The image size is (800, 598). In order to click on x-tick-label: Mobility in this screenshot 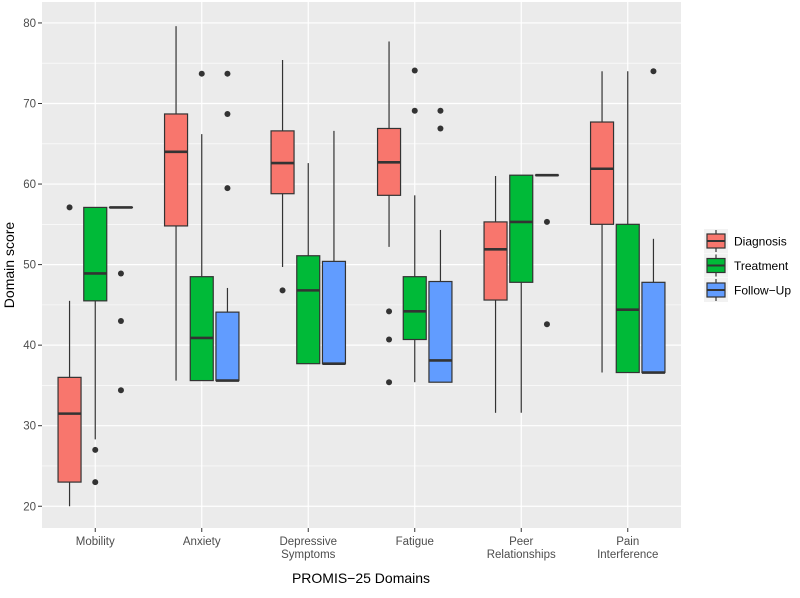, I will do `click(95, 542)`.